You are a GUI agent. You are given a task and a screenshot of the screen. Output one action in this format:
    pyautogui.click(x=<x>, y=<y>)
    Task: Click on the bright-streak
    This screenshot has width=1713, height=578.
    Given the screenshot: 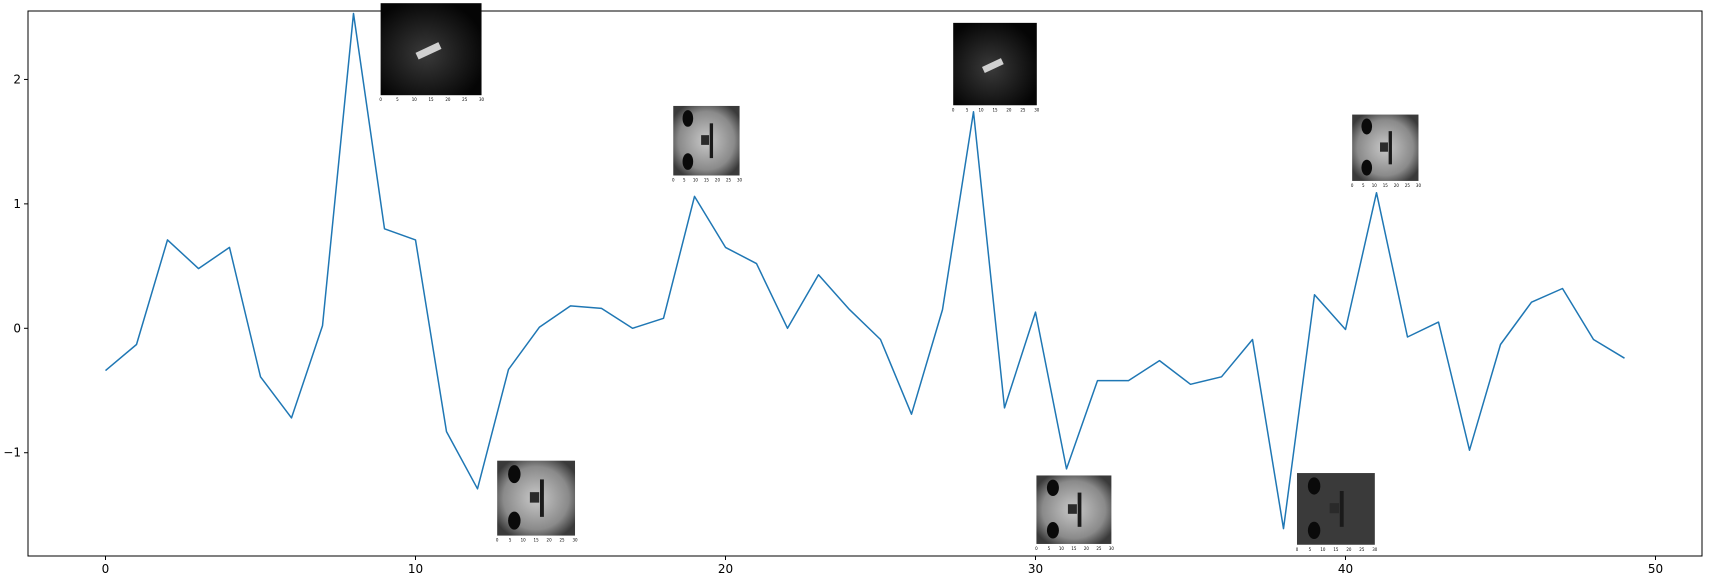 What is the action you would take?
    pyautogui.click(x=993, y=65)
    